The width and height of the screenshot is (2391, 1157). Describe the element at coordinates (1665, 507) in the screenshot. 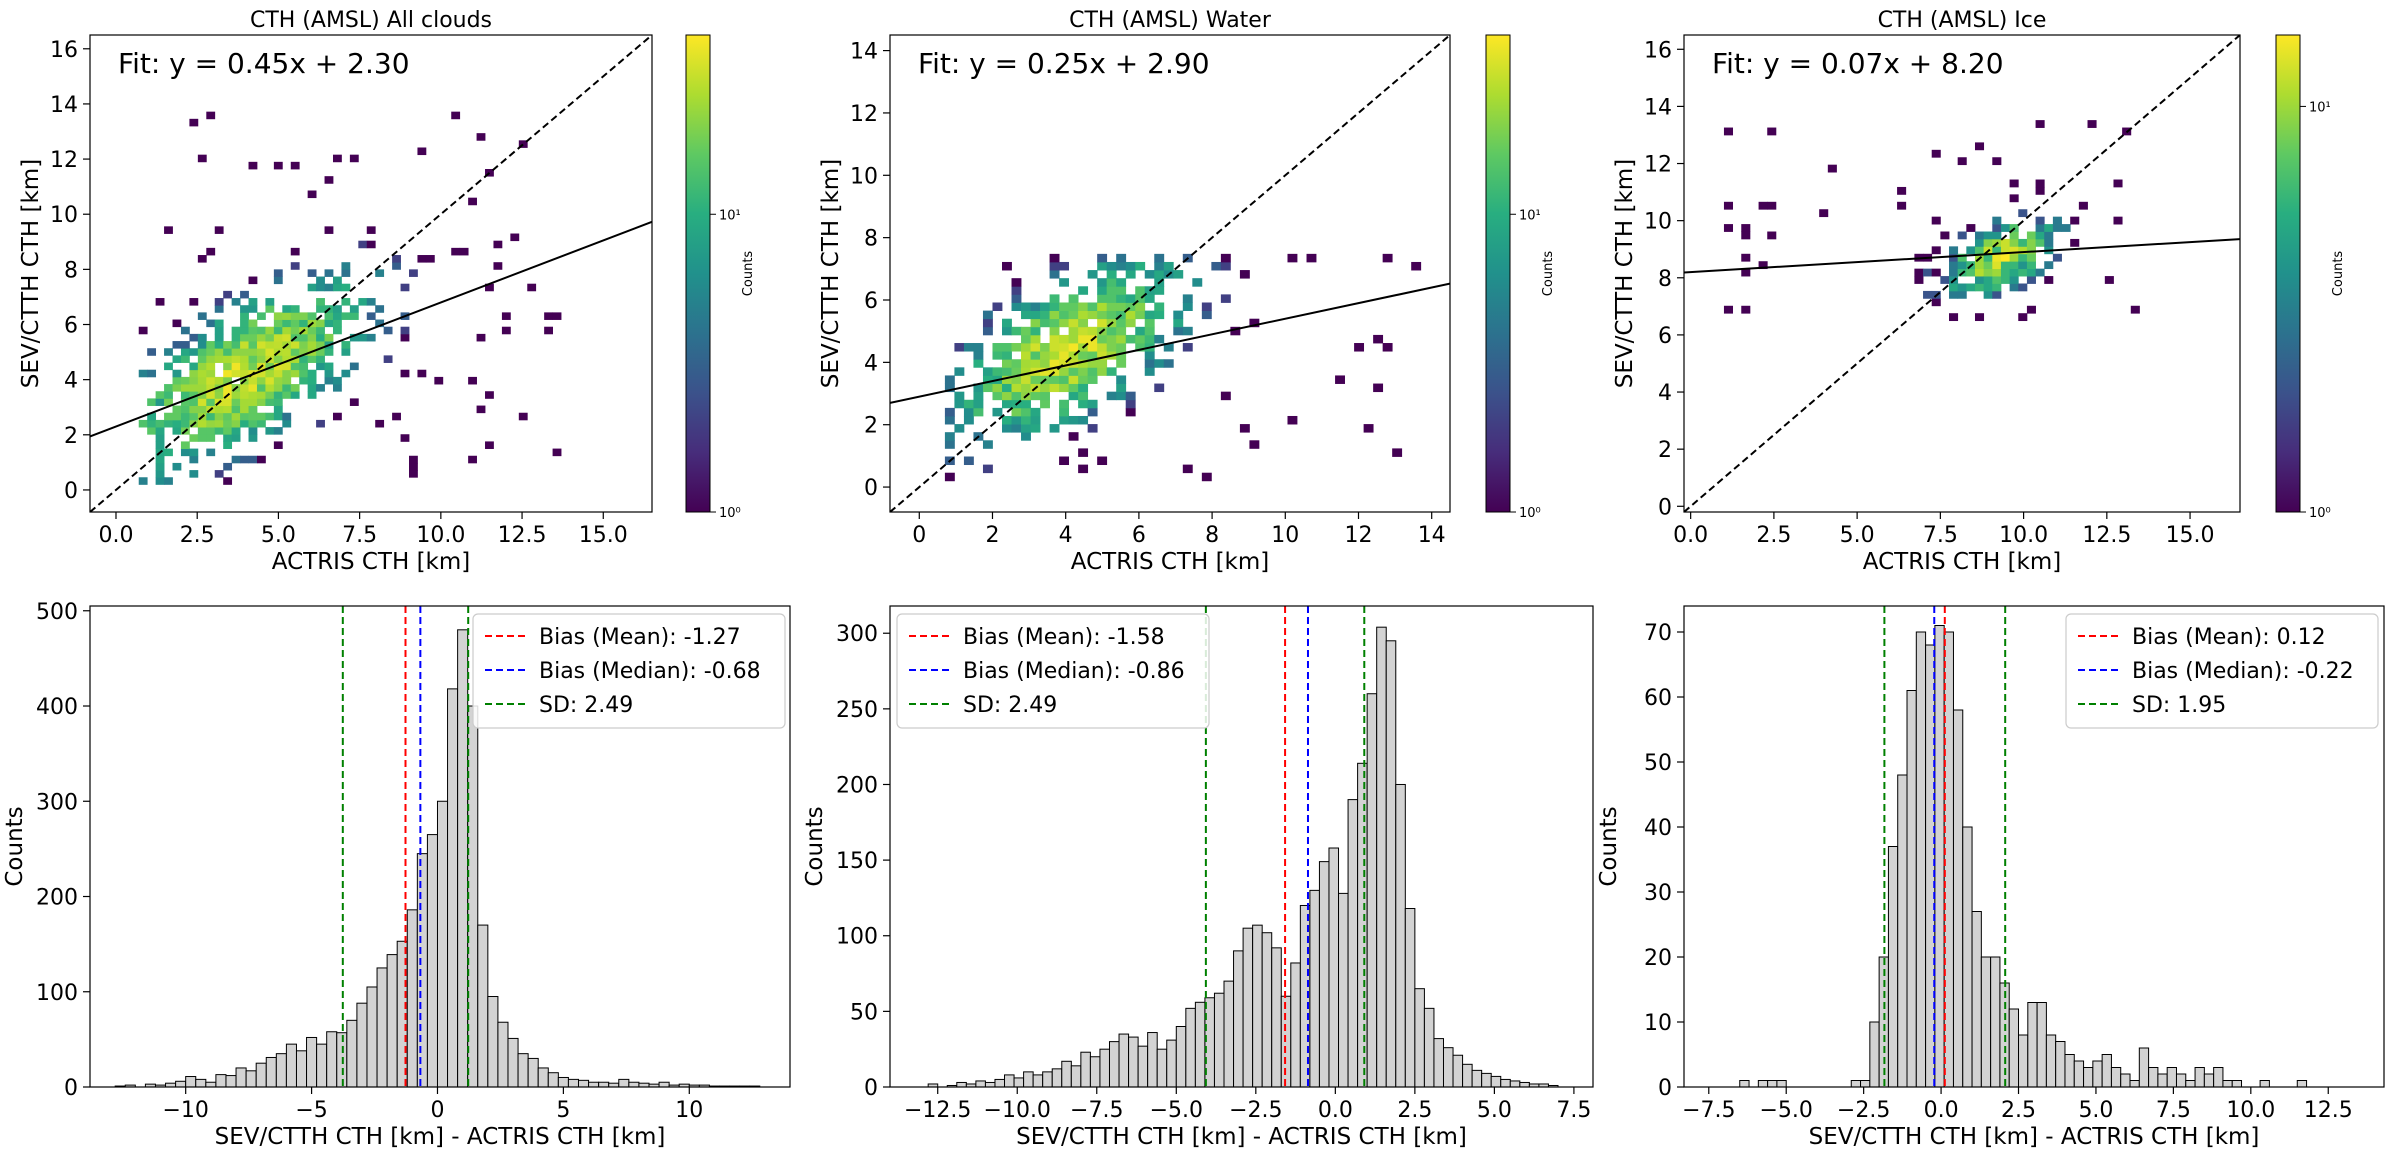

I see `heatmap-3-ytick-label: 0` at that location.